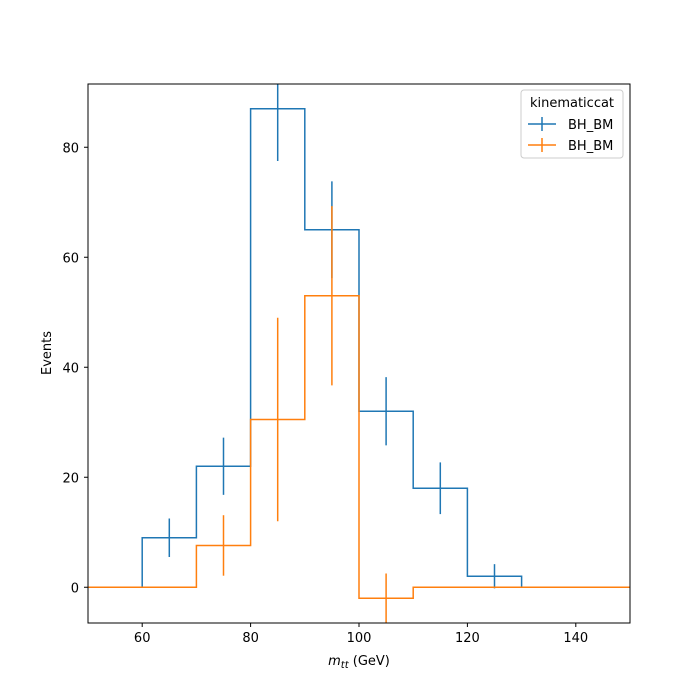 The image size is (700, 700). I want to click on y-tick-label-2: 40, so click(70, 368).